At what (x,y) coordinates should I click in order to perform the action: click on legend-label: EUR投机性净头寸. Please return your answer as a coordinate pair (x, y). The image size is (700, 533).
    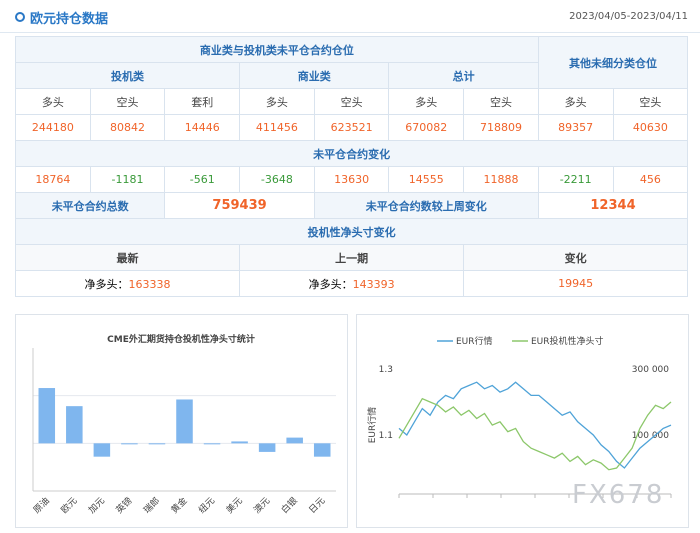
    Looking at the image, I should click on (567, 341).